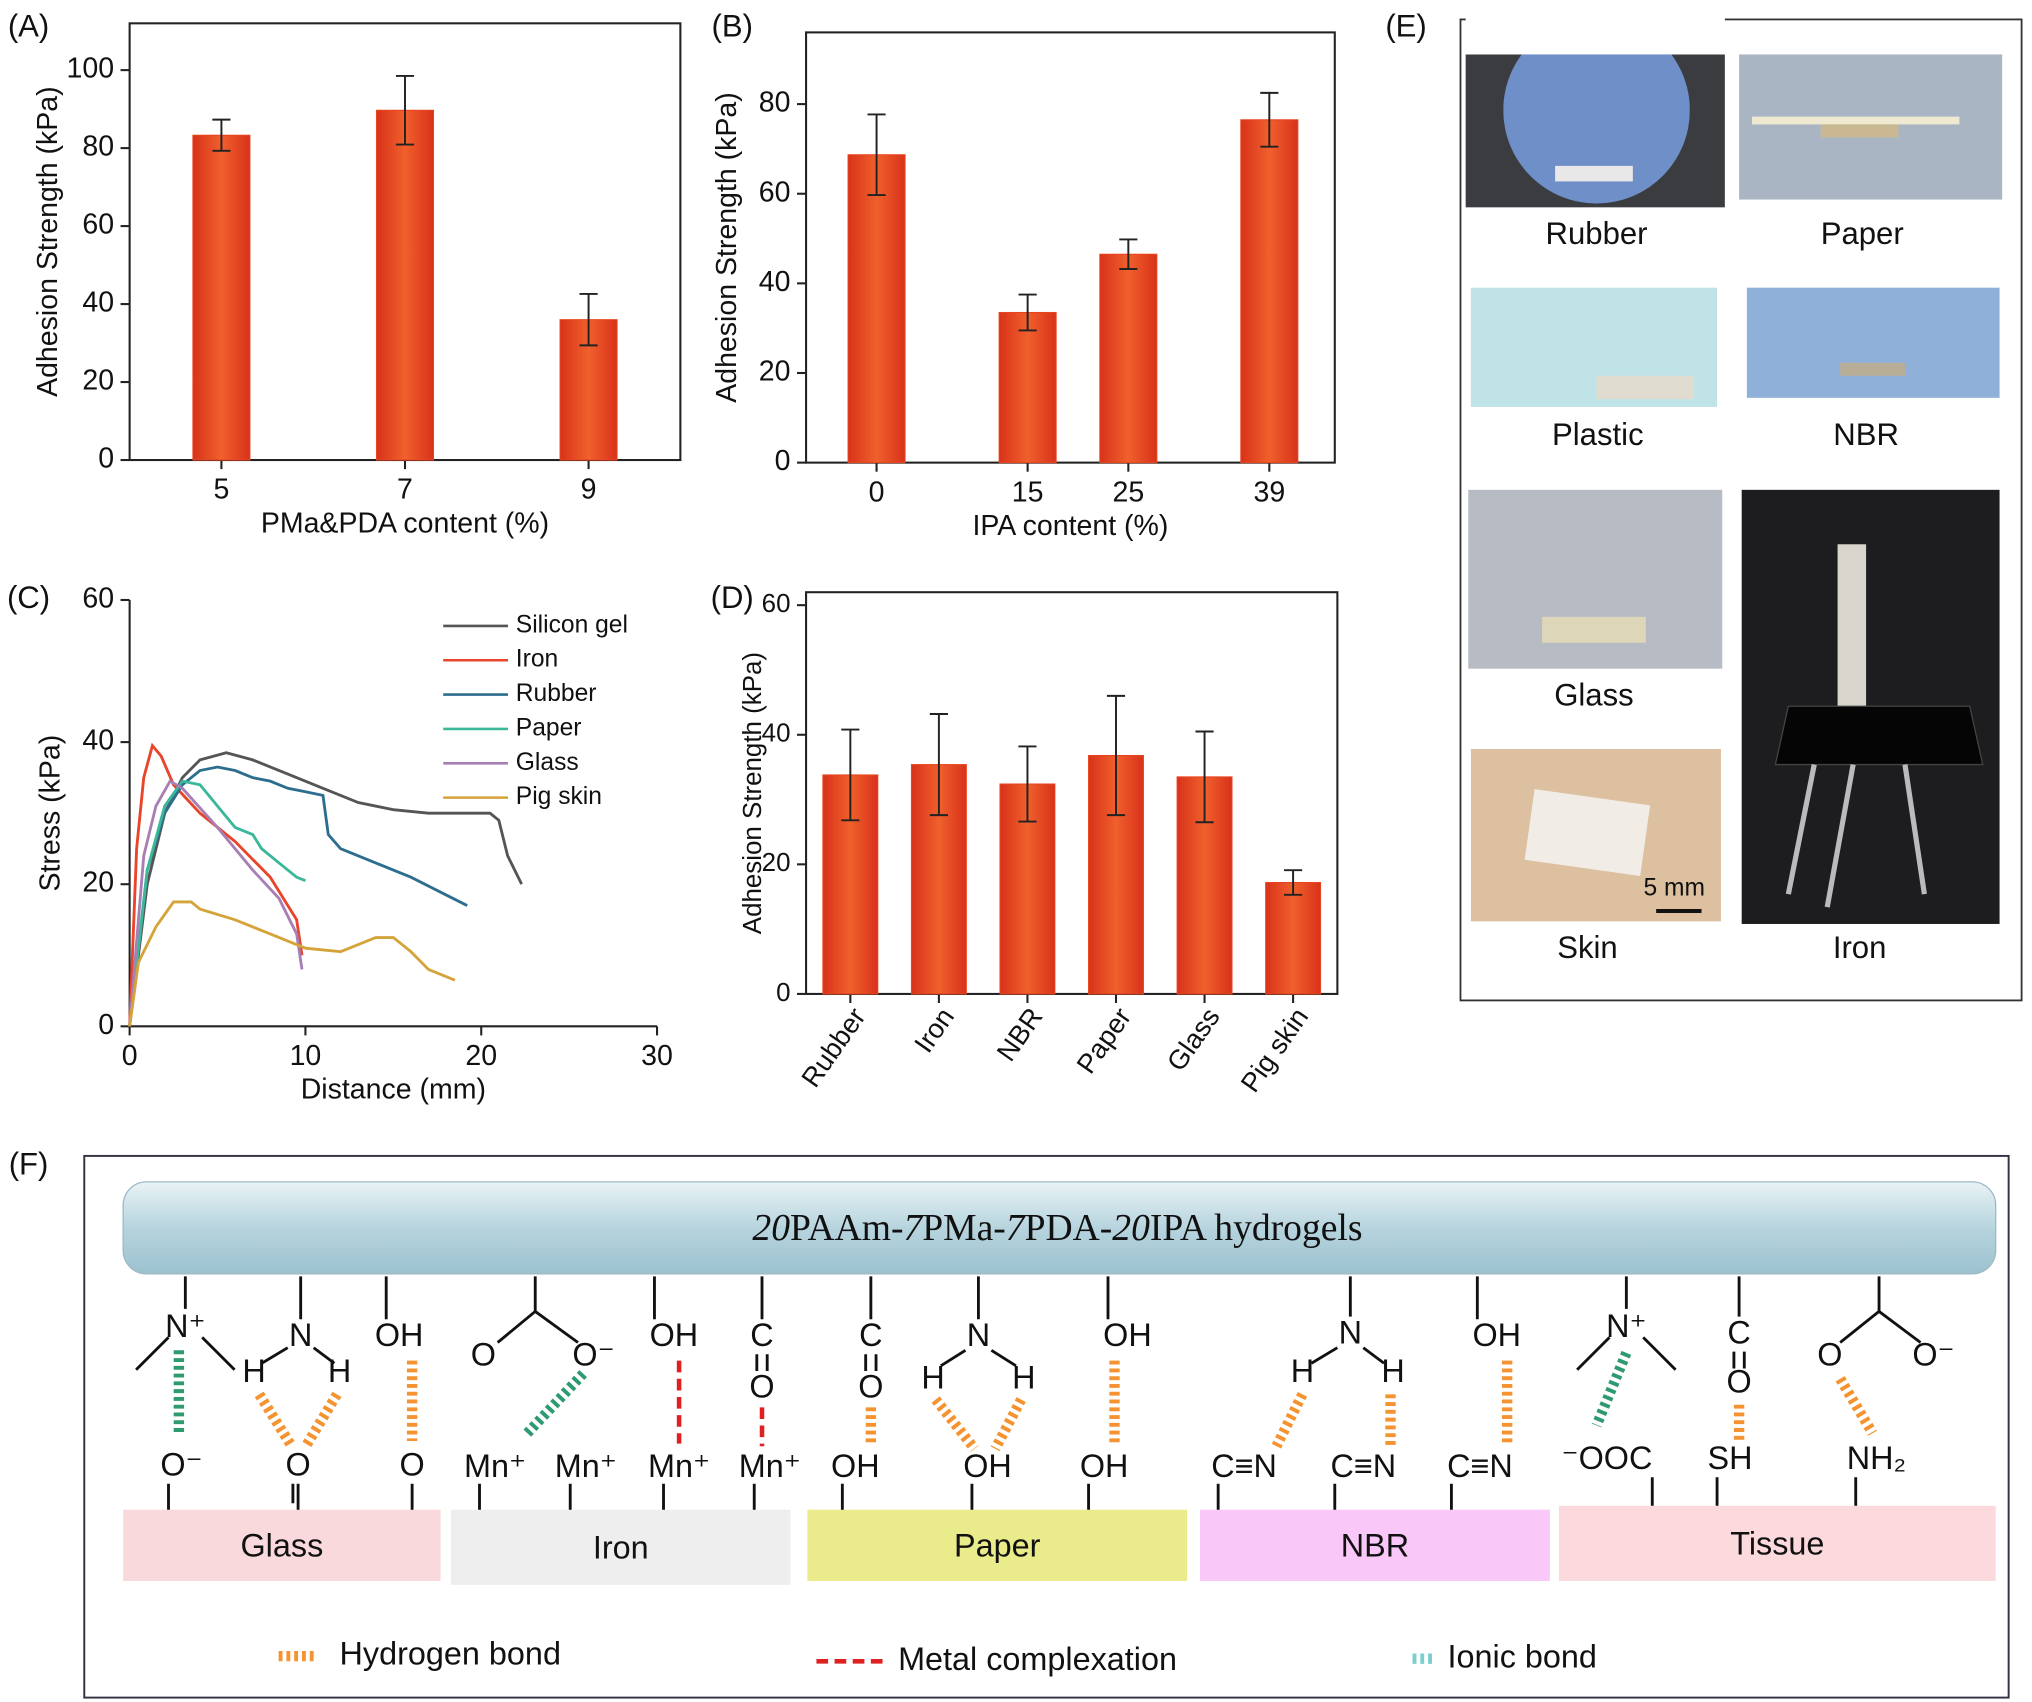 The height and width of the screenshot is (1702, 2032). I want to click on diagram-title: 20PAAm-7PMa-7PDA-20IPA hydrogels, so click(1057, 1228).